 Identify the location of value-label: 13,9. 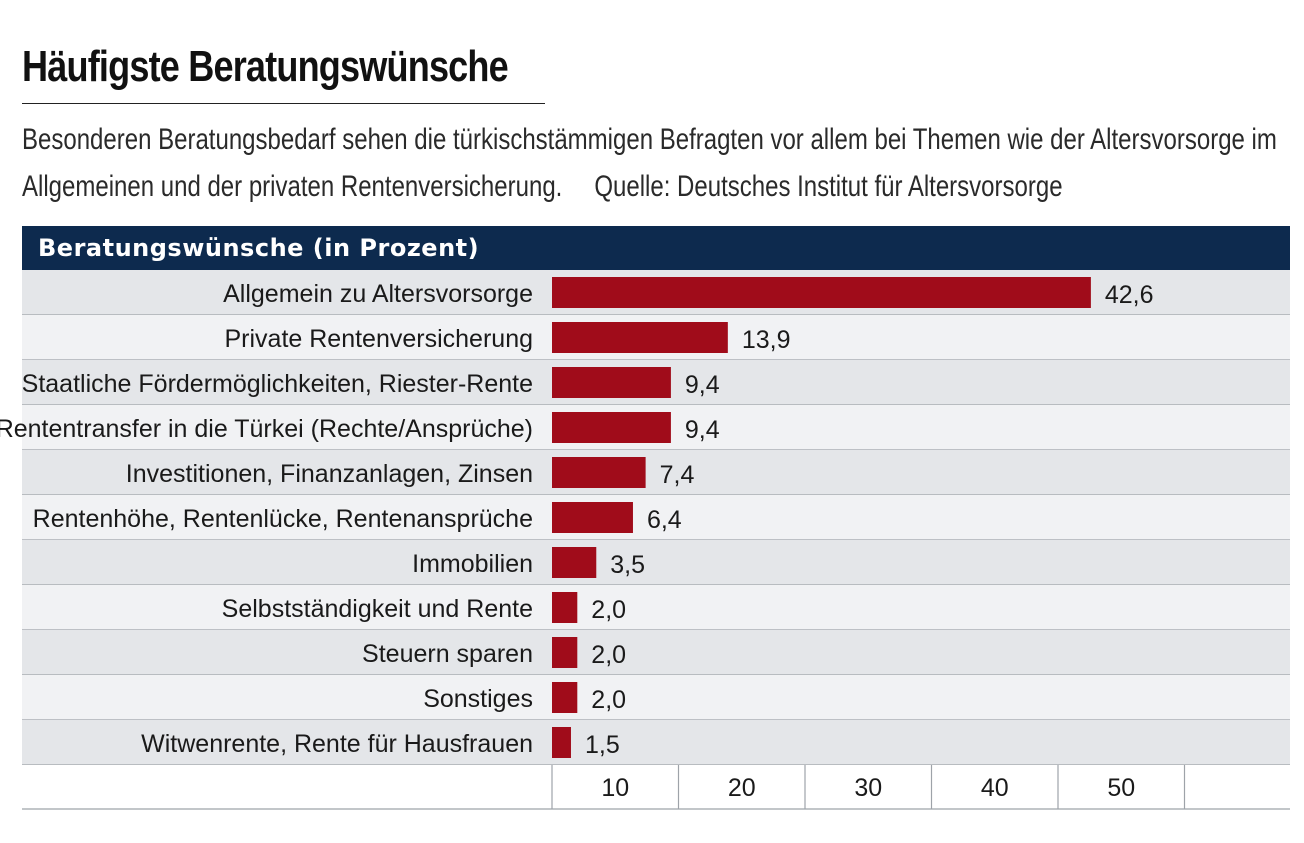
(766, 340).